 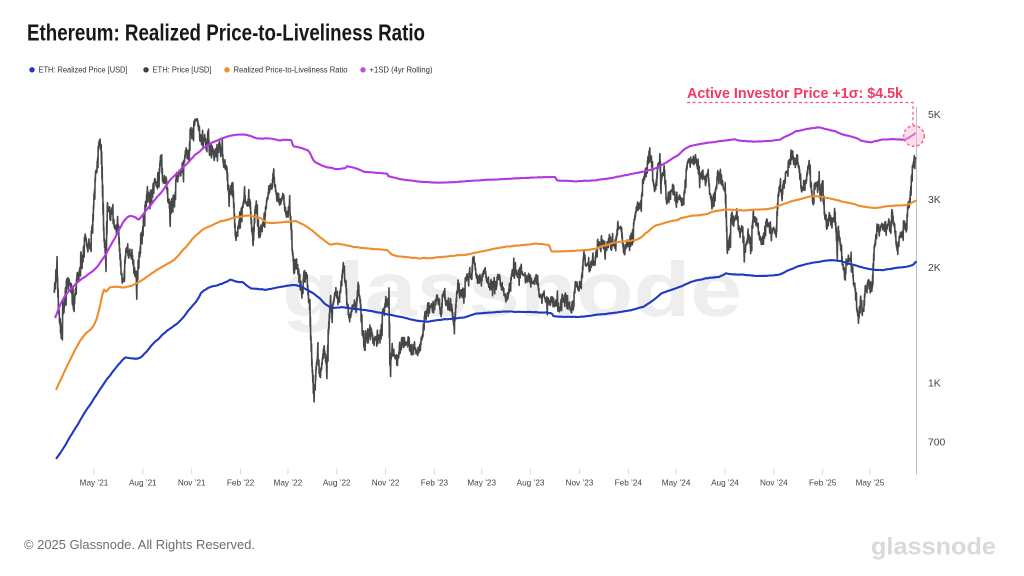 What do you see at coordinates (83, 70) in the screenshot?
I see `svg-text: ETH: Realized Price [USD]` at bounding box center [83, 70].